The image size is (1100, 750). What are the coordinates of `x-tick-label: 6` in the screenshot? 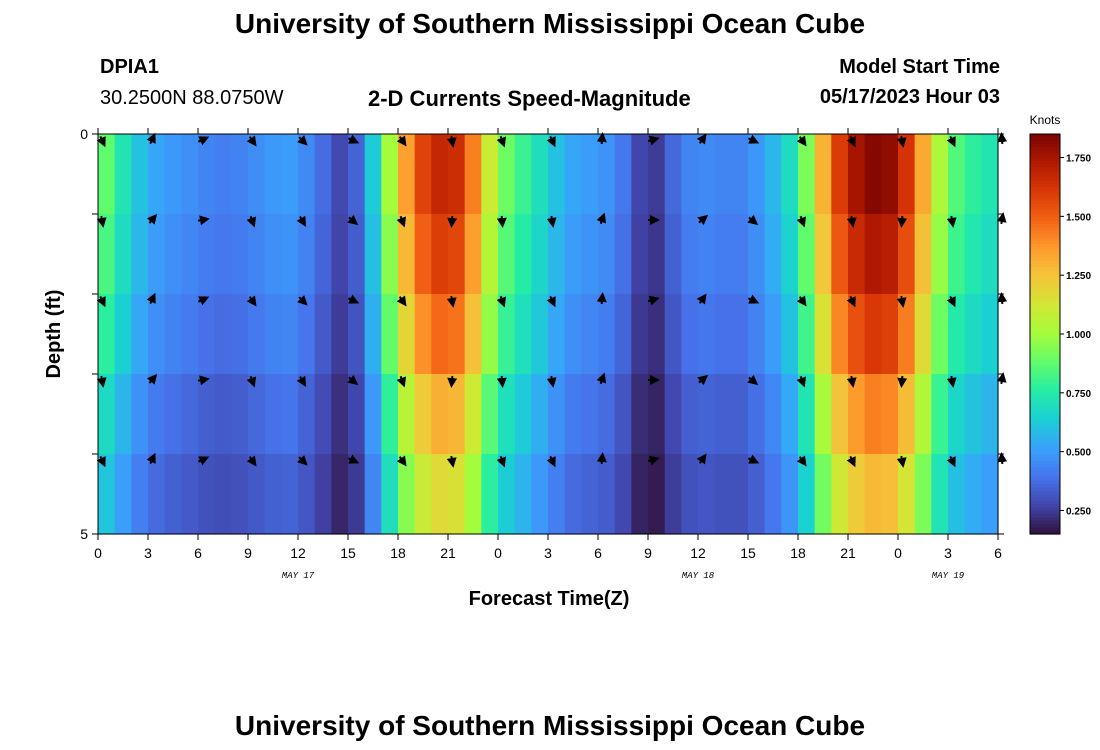 It's located at (598, 553).